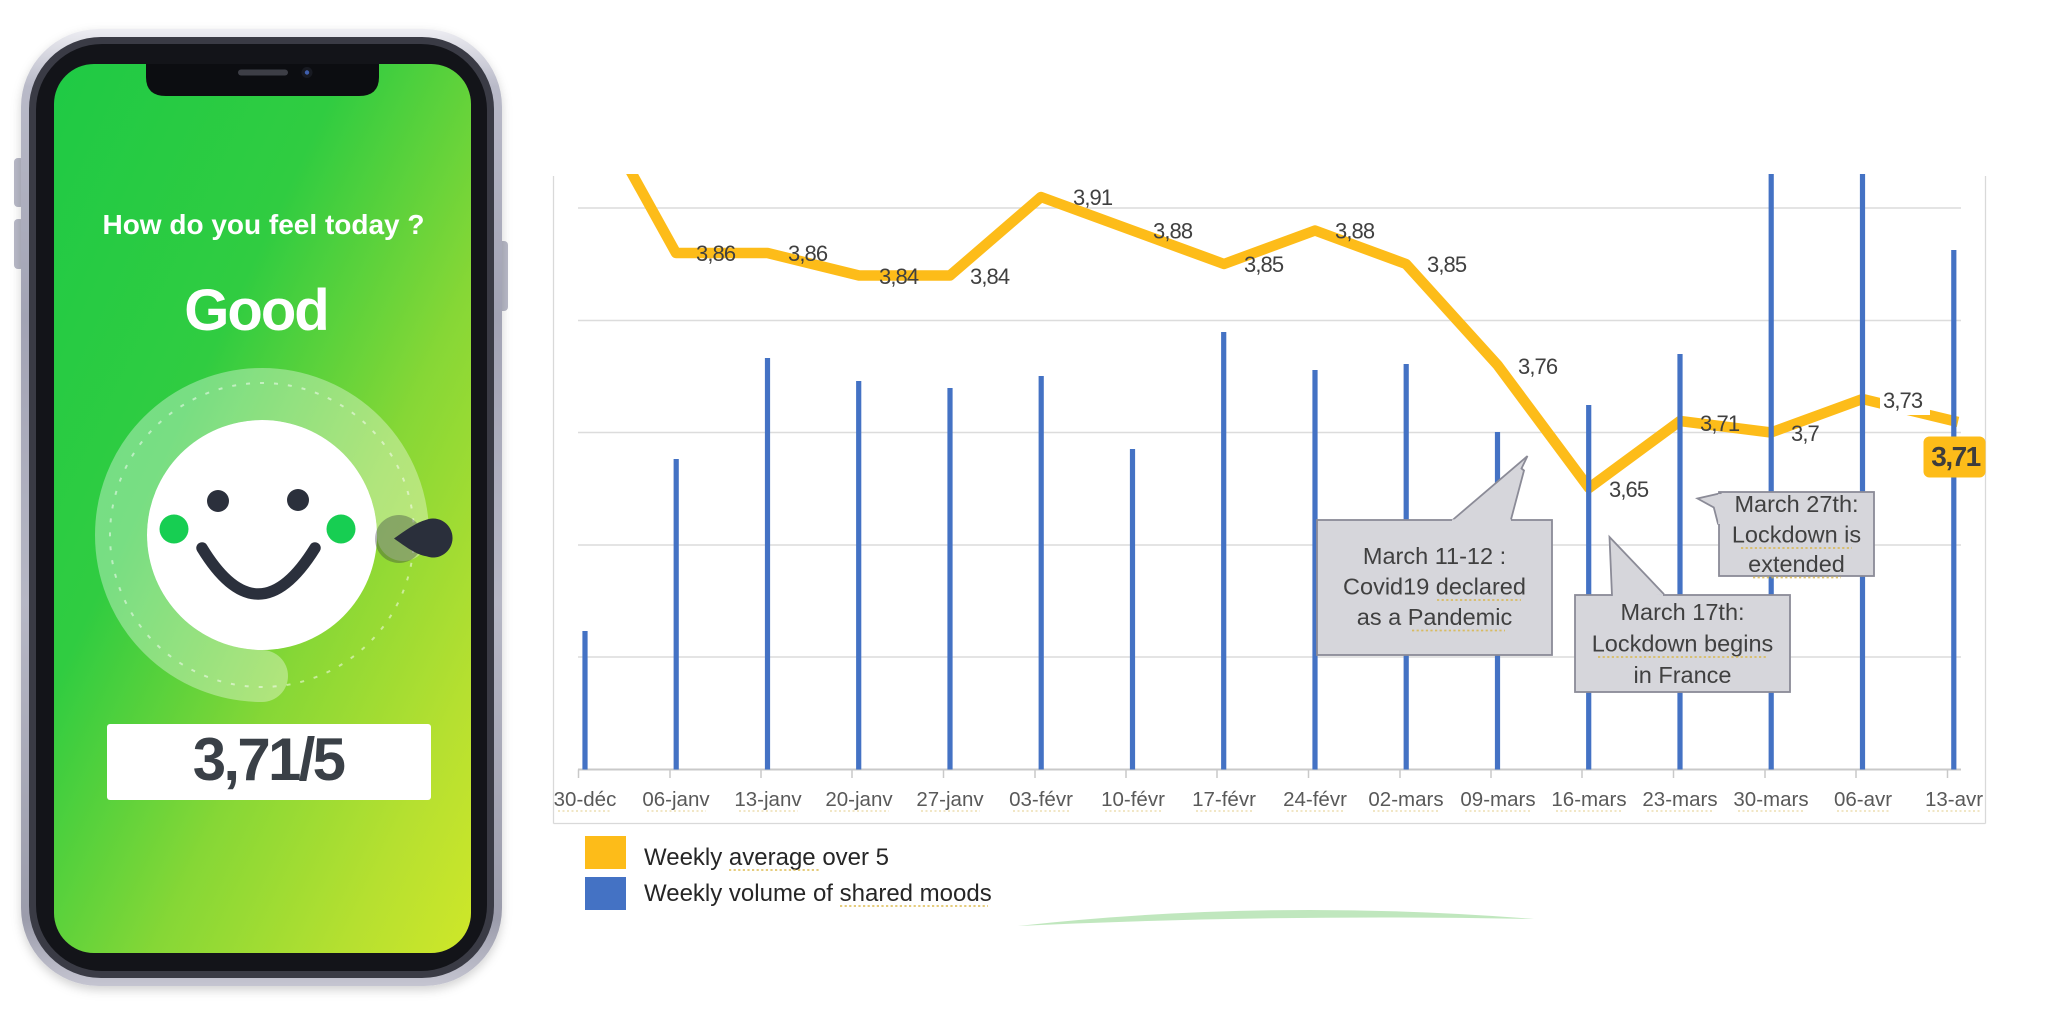 This screenshot has width=2048, height=1014. What do you see at coordinates (768, 799) in the screenshot?
I see `svg-text: 13-janv` at bounding box center [768, 799].